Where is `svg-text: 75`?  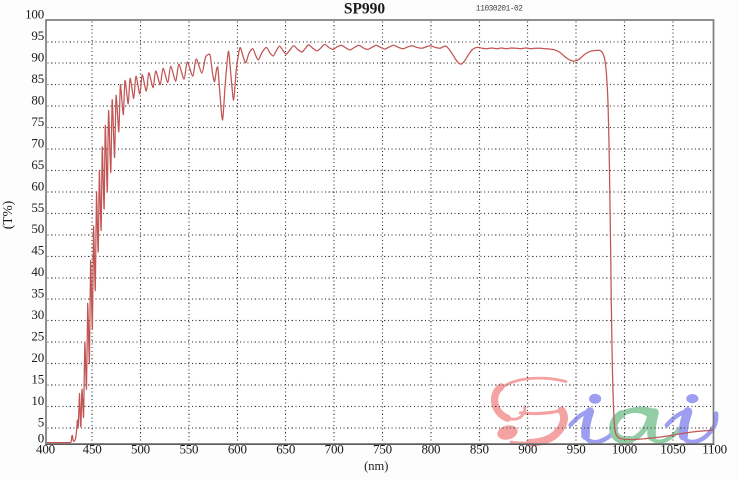
svg-text: 75 is located at coordinates (37, 121).